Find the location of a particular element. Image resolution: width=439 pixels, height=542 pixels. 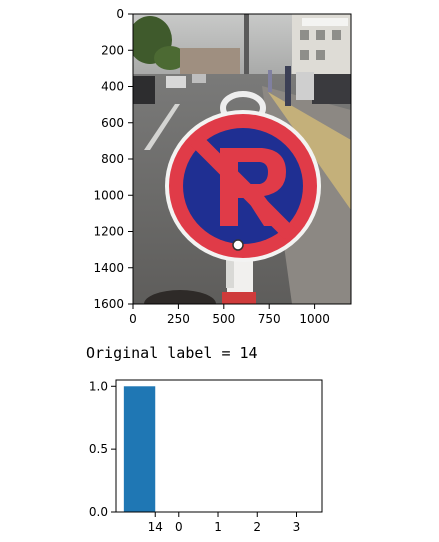

y-tick-label: 1400 is located at coordinates (108, 268).